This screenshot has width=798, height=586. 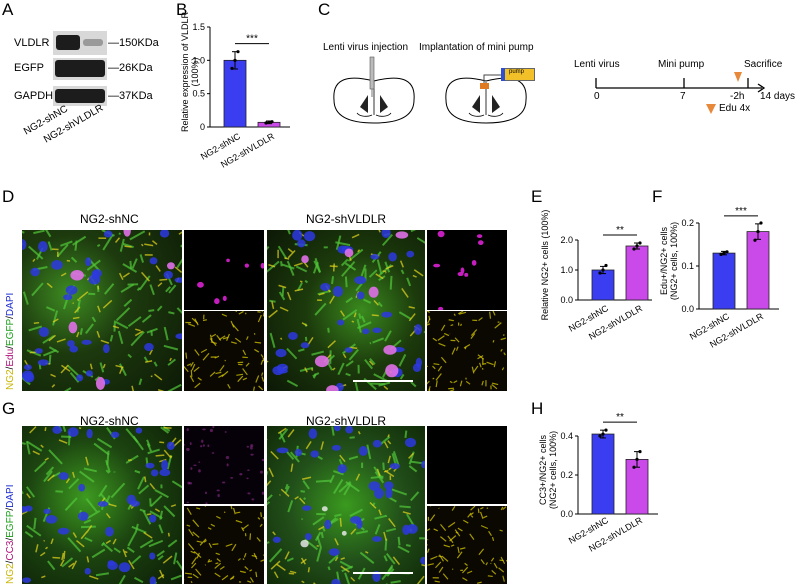 What do you see at coordinates (346, 219) in the screenshot?
I see `panel-d-title-right: NG2-shVLDLR` at bounding box center [346, 219].